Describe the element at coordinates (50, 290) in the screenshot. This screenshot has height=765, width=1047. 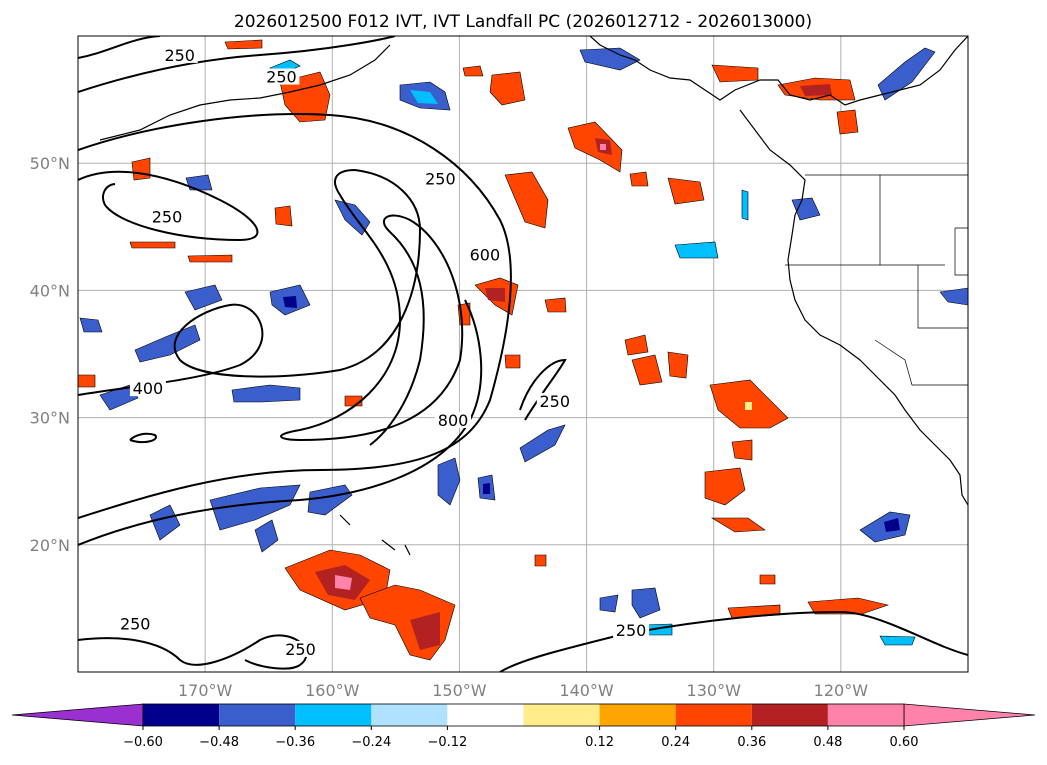
I see `lat-tick-label: 40°N` at that location.